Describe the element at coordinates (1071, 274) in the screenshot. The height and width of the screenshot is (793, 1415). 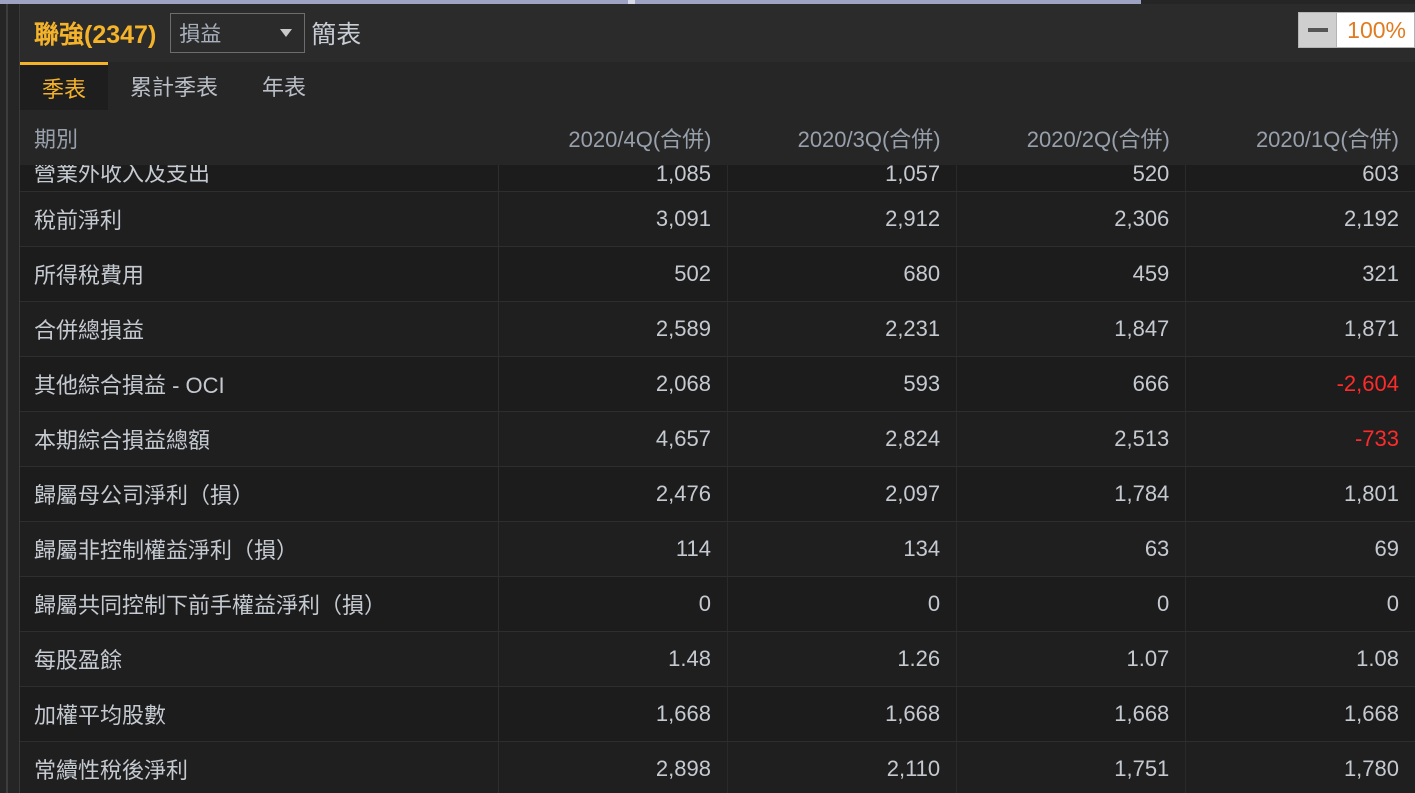
I see `table-cell: 459` at that location.